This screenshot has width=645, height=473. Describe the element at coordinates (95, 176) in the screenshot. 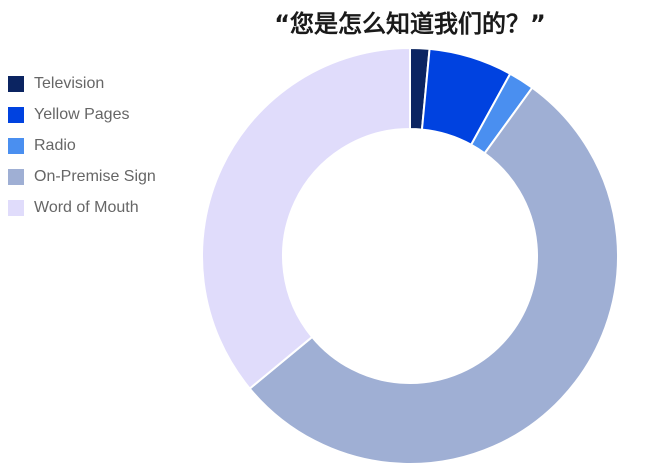

I see `legend-label: On-Premise Sign` at that location.